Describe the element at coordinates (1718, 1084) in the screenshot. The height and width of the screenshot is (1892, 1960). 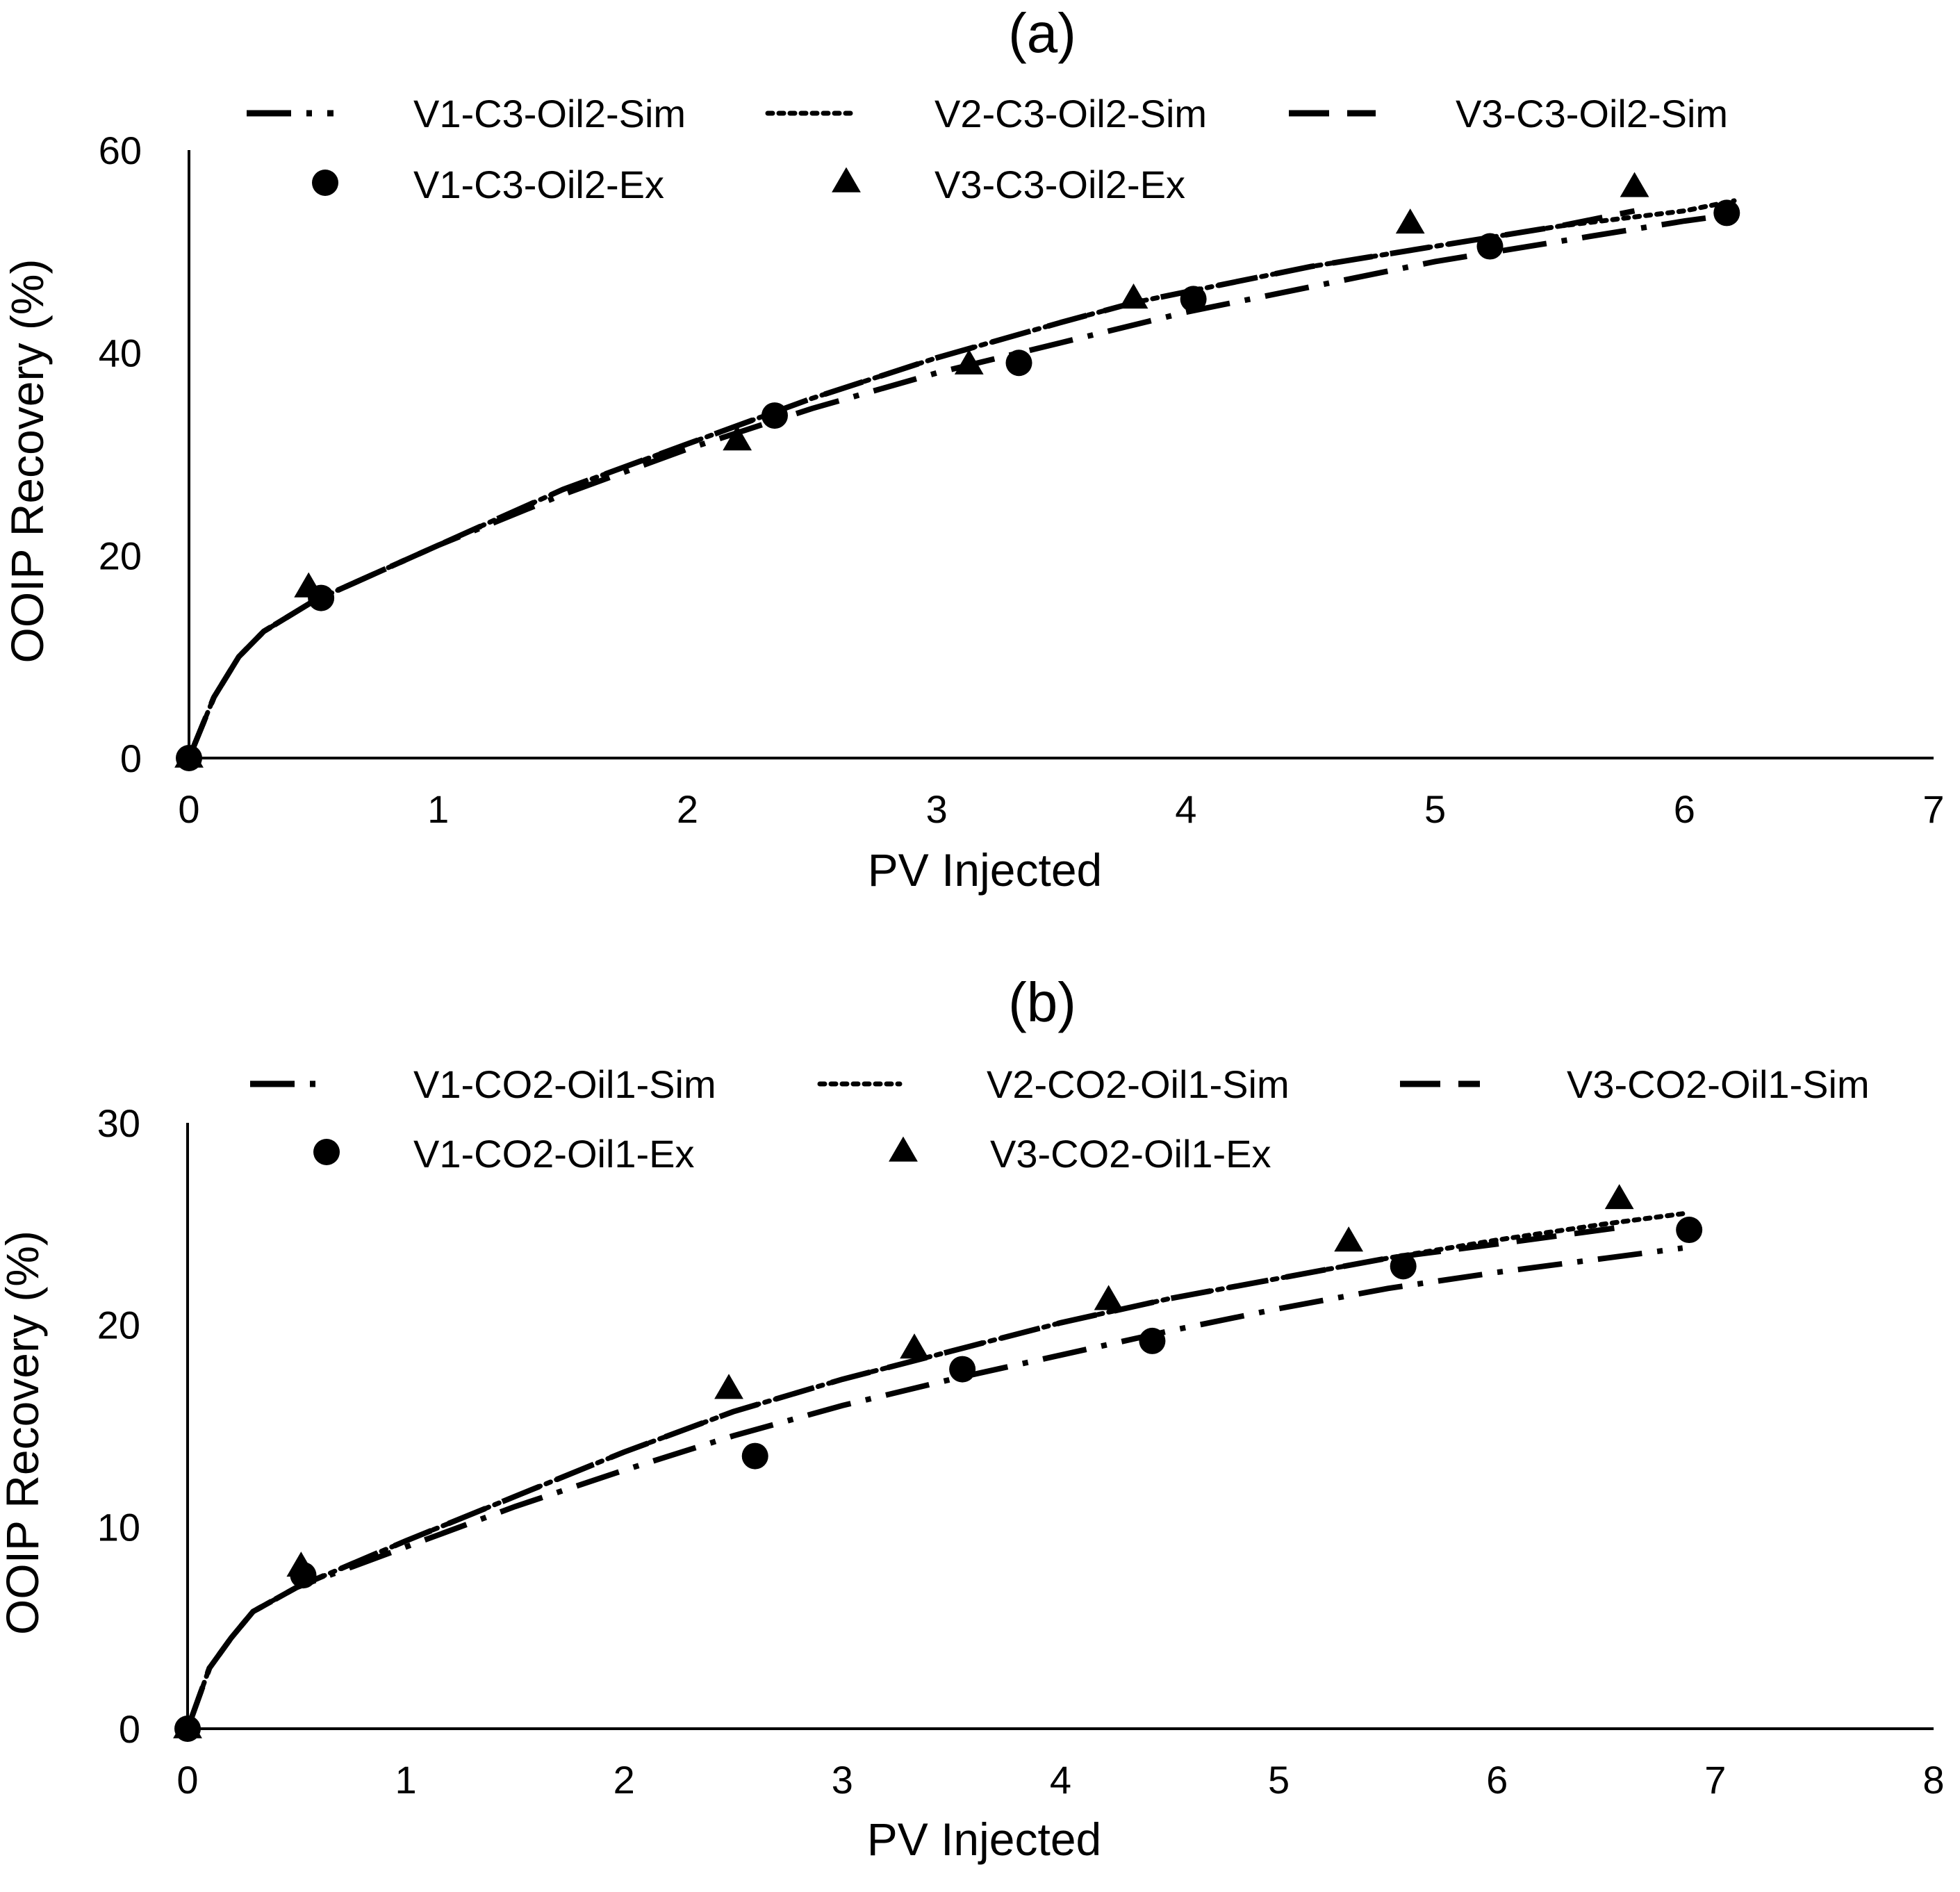
I see `legend-label: V3-CO2-Oil1-Sim` at that location.